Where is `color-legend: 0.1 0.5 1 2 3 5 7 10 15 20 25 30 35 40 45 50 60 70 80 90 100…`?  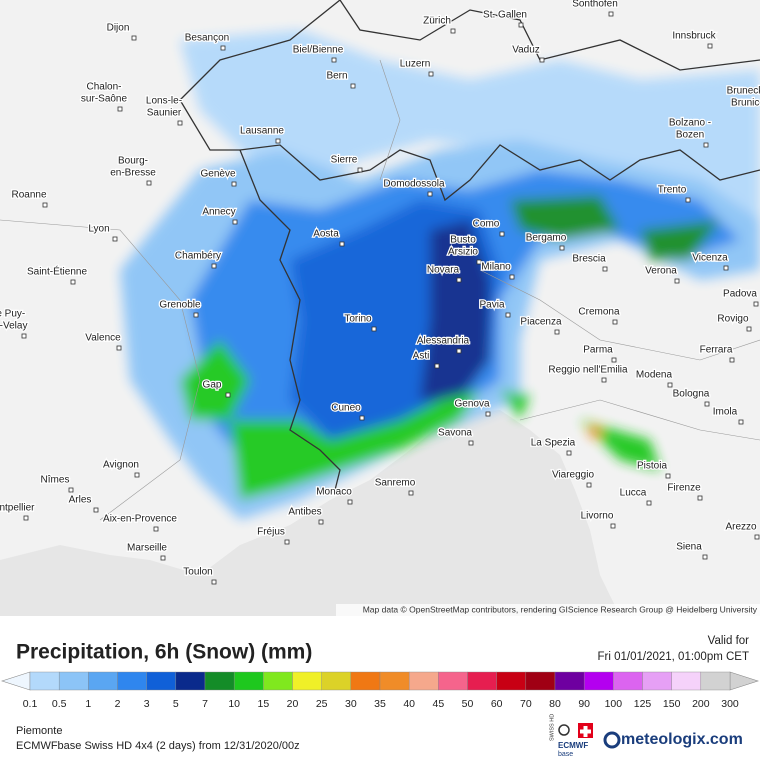
color-legend: 0.1 0.5 1 2 3 5 7 10 15 20 25 30 35 40 45 50 60 70 80 90 100… is located at coordinates (380, 690).